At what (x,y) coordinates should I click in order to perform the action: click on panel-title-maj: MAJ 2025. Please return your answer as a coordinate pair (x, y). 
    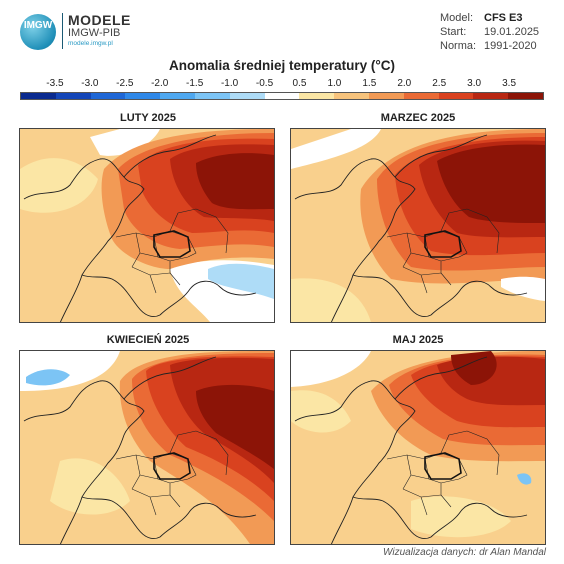
    Looking at the image, I should click on (418, 340).